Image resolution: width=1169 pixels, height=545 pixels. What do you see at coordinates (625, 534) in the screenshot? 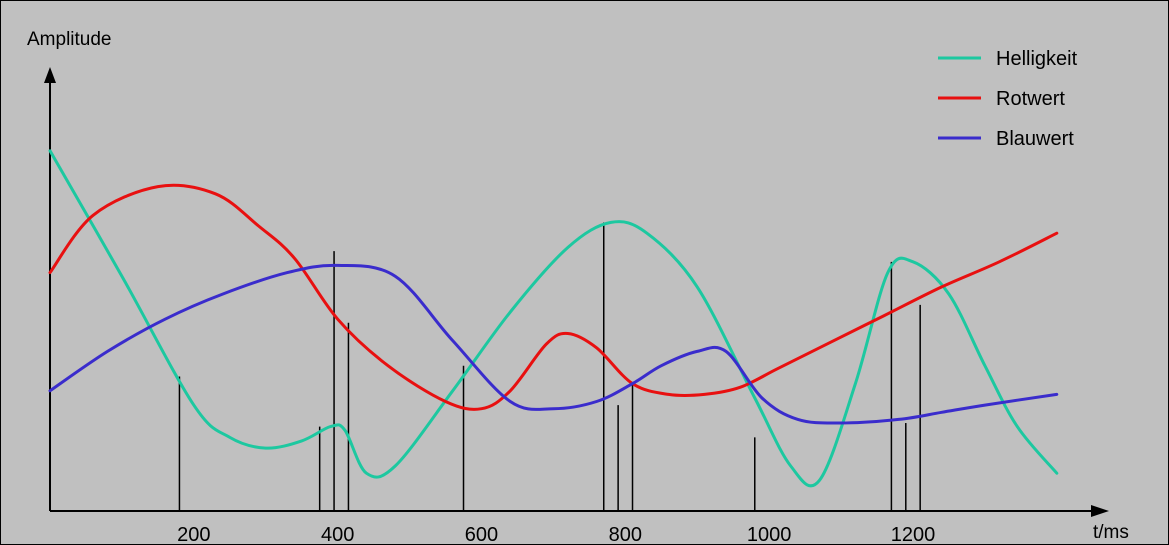
I see `x-tick-label: 800` at bounding box center [625, 534].